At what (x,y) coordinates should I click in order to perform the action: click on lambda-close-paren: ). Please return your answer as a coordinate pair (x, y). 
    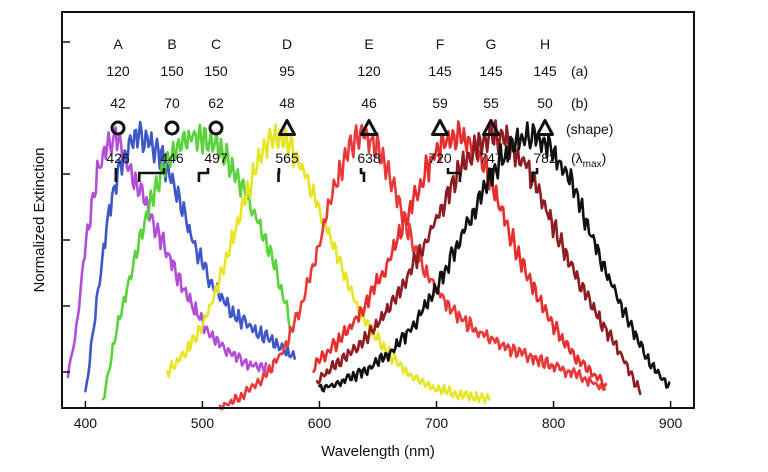
    Looking at the image, I should click on (604, 158).